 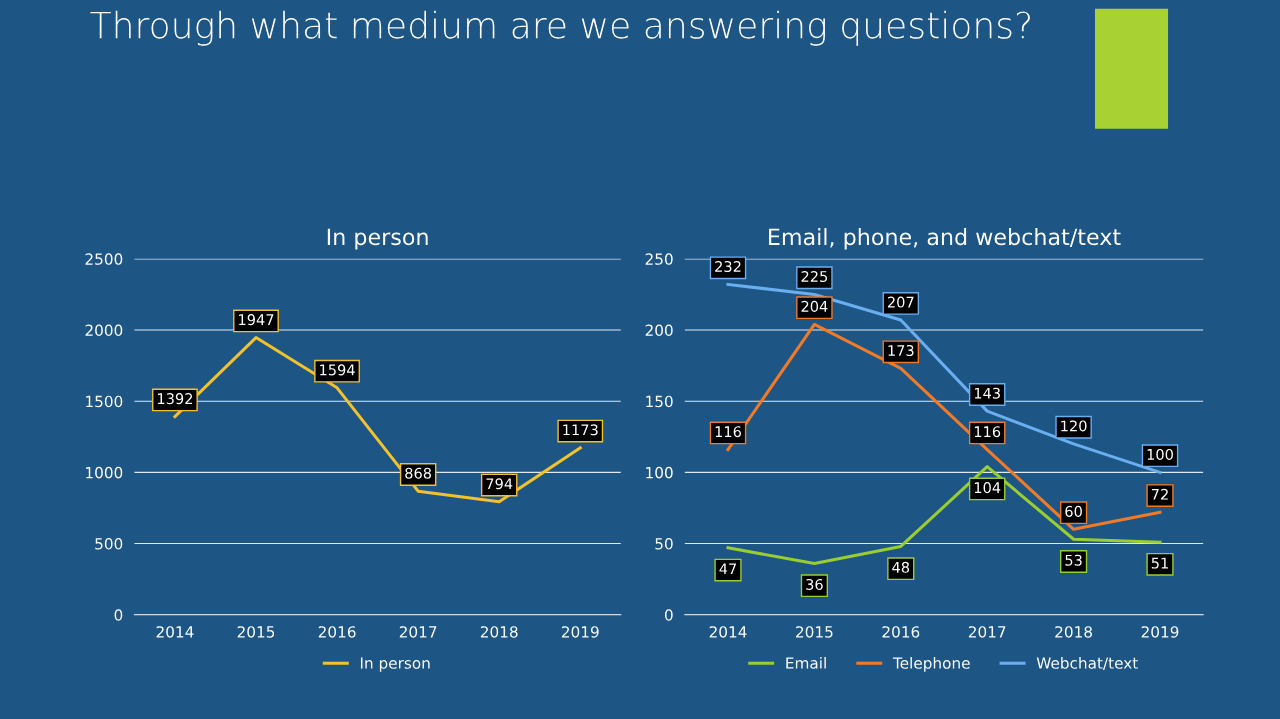 What do you see at coordinates (814, 584) in the screenshot?
I see `data-label: 36` at bounding box center [814, 584].